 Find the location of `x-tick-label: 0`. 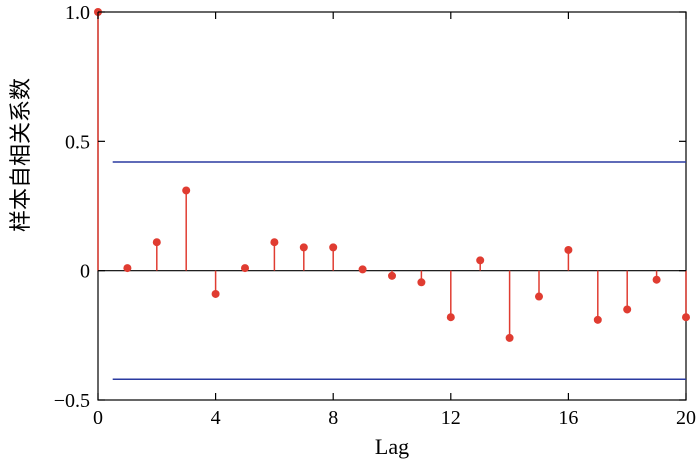

x-tick-label: 0 is located at coordinates (98, 418).